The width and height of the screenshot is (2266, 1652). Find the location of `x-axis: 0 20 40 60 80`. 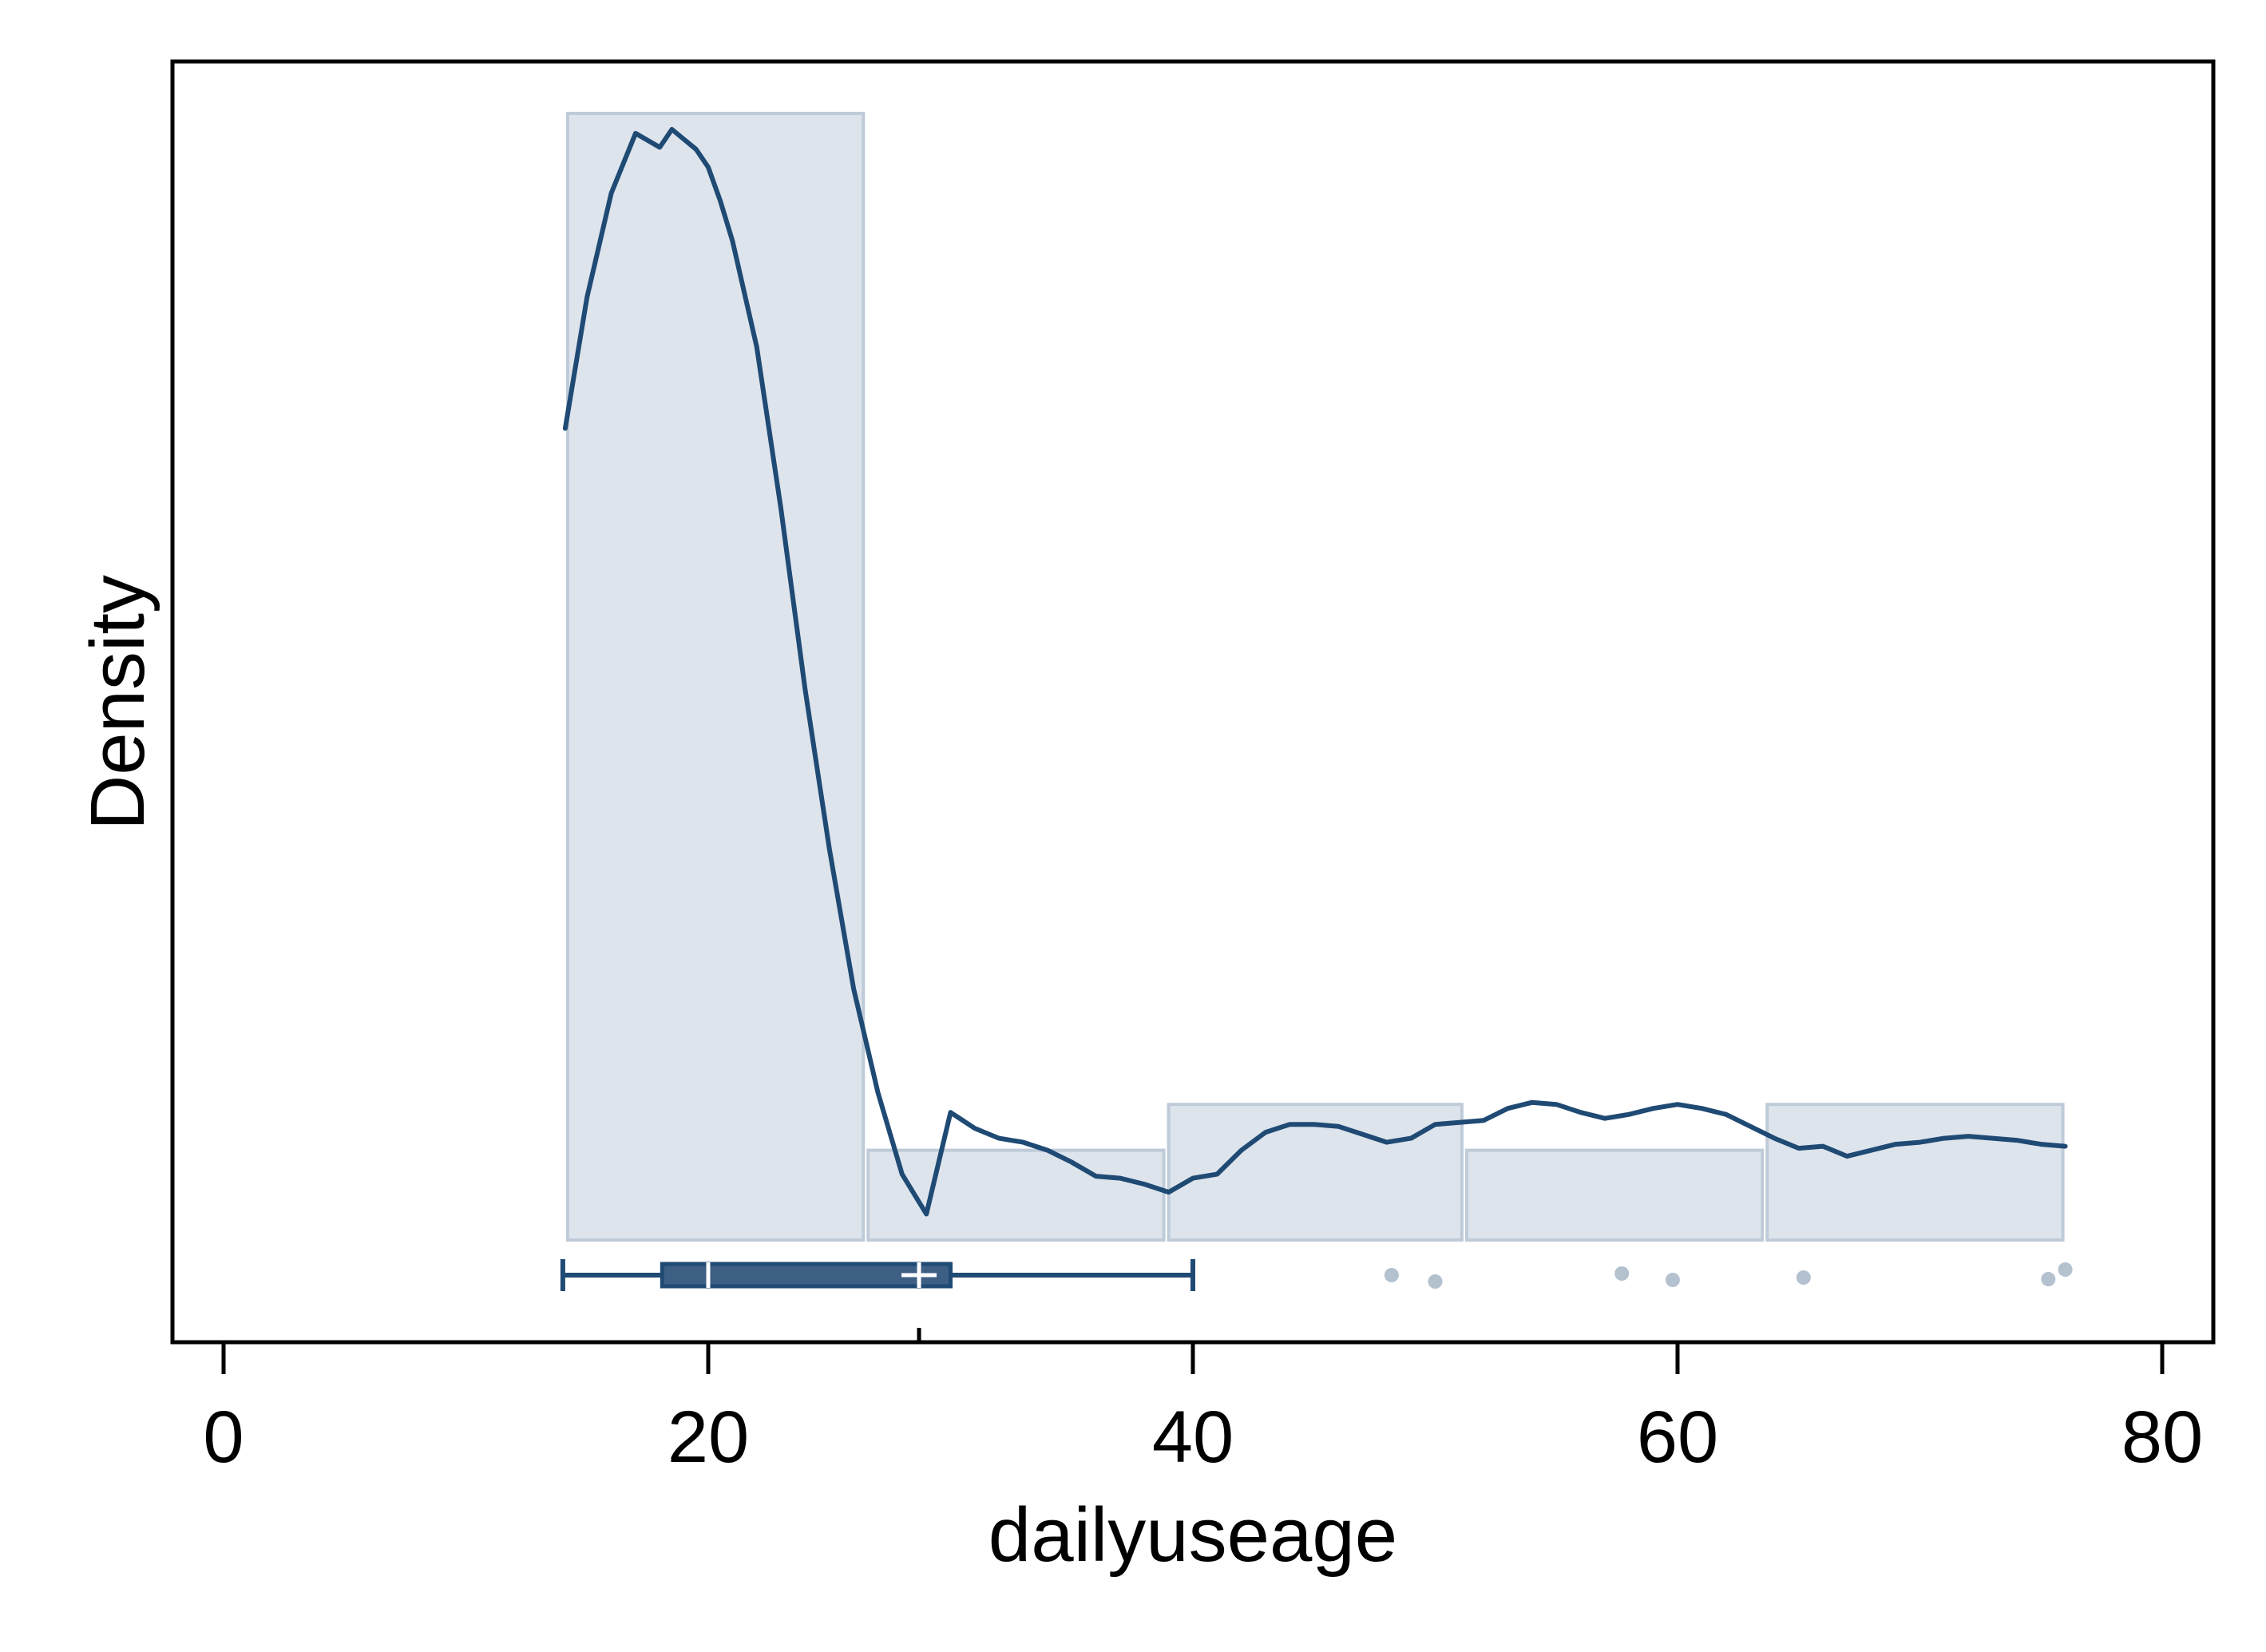

x-axis: 0 20 40 60 80 is located at coordinates (1203, 1410).